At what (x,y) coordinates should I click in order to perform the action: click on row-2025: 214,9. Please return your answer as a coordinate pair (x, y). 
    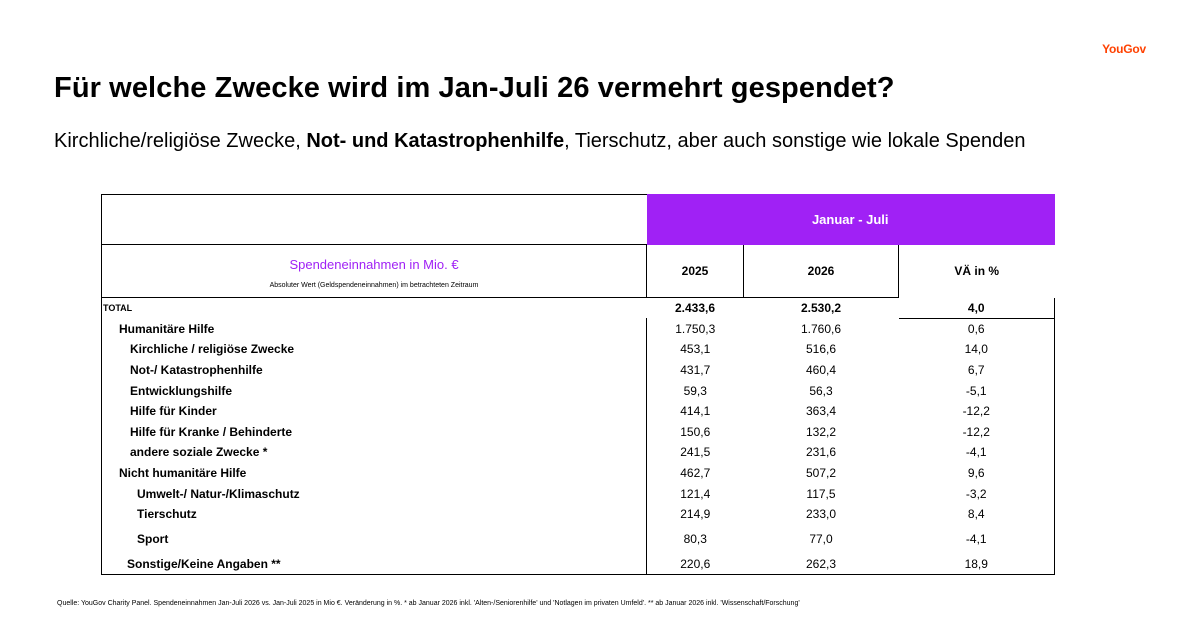
    Looking at the image, I should click on (695, 514).